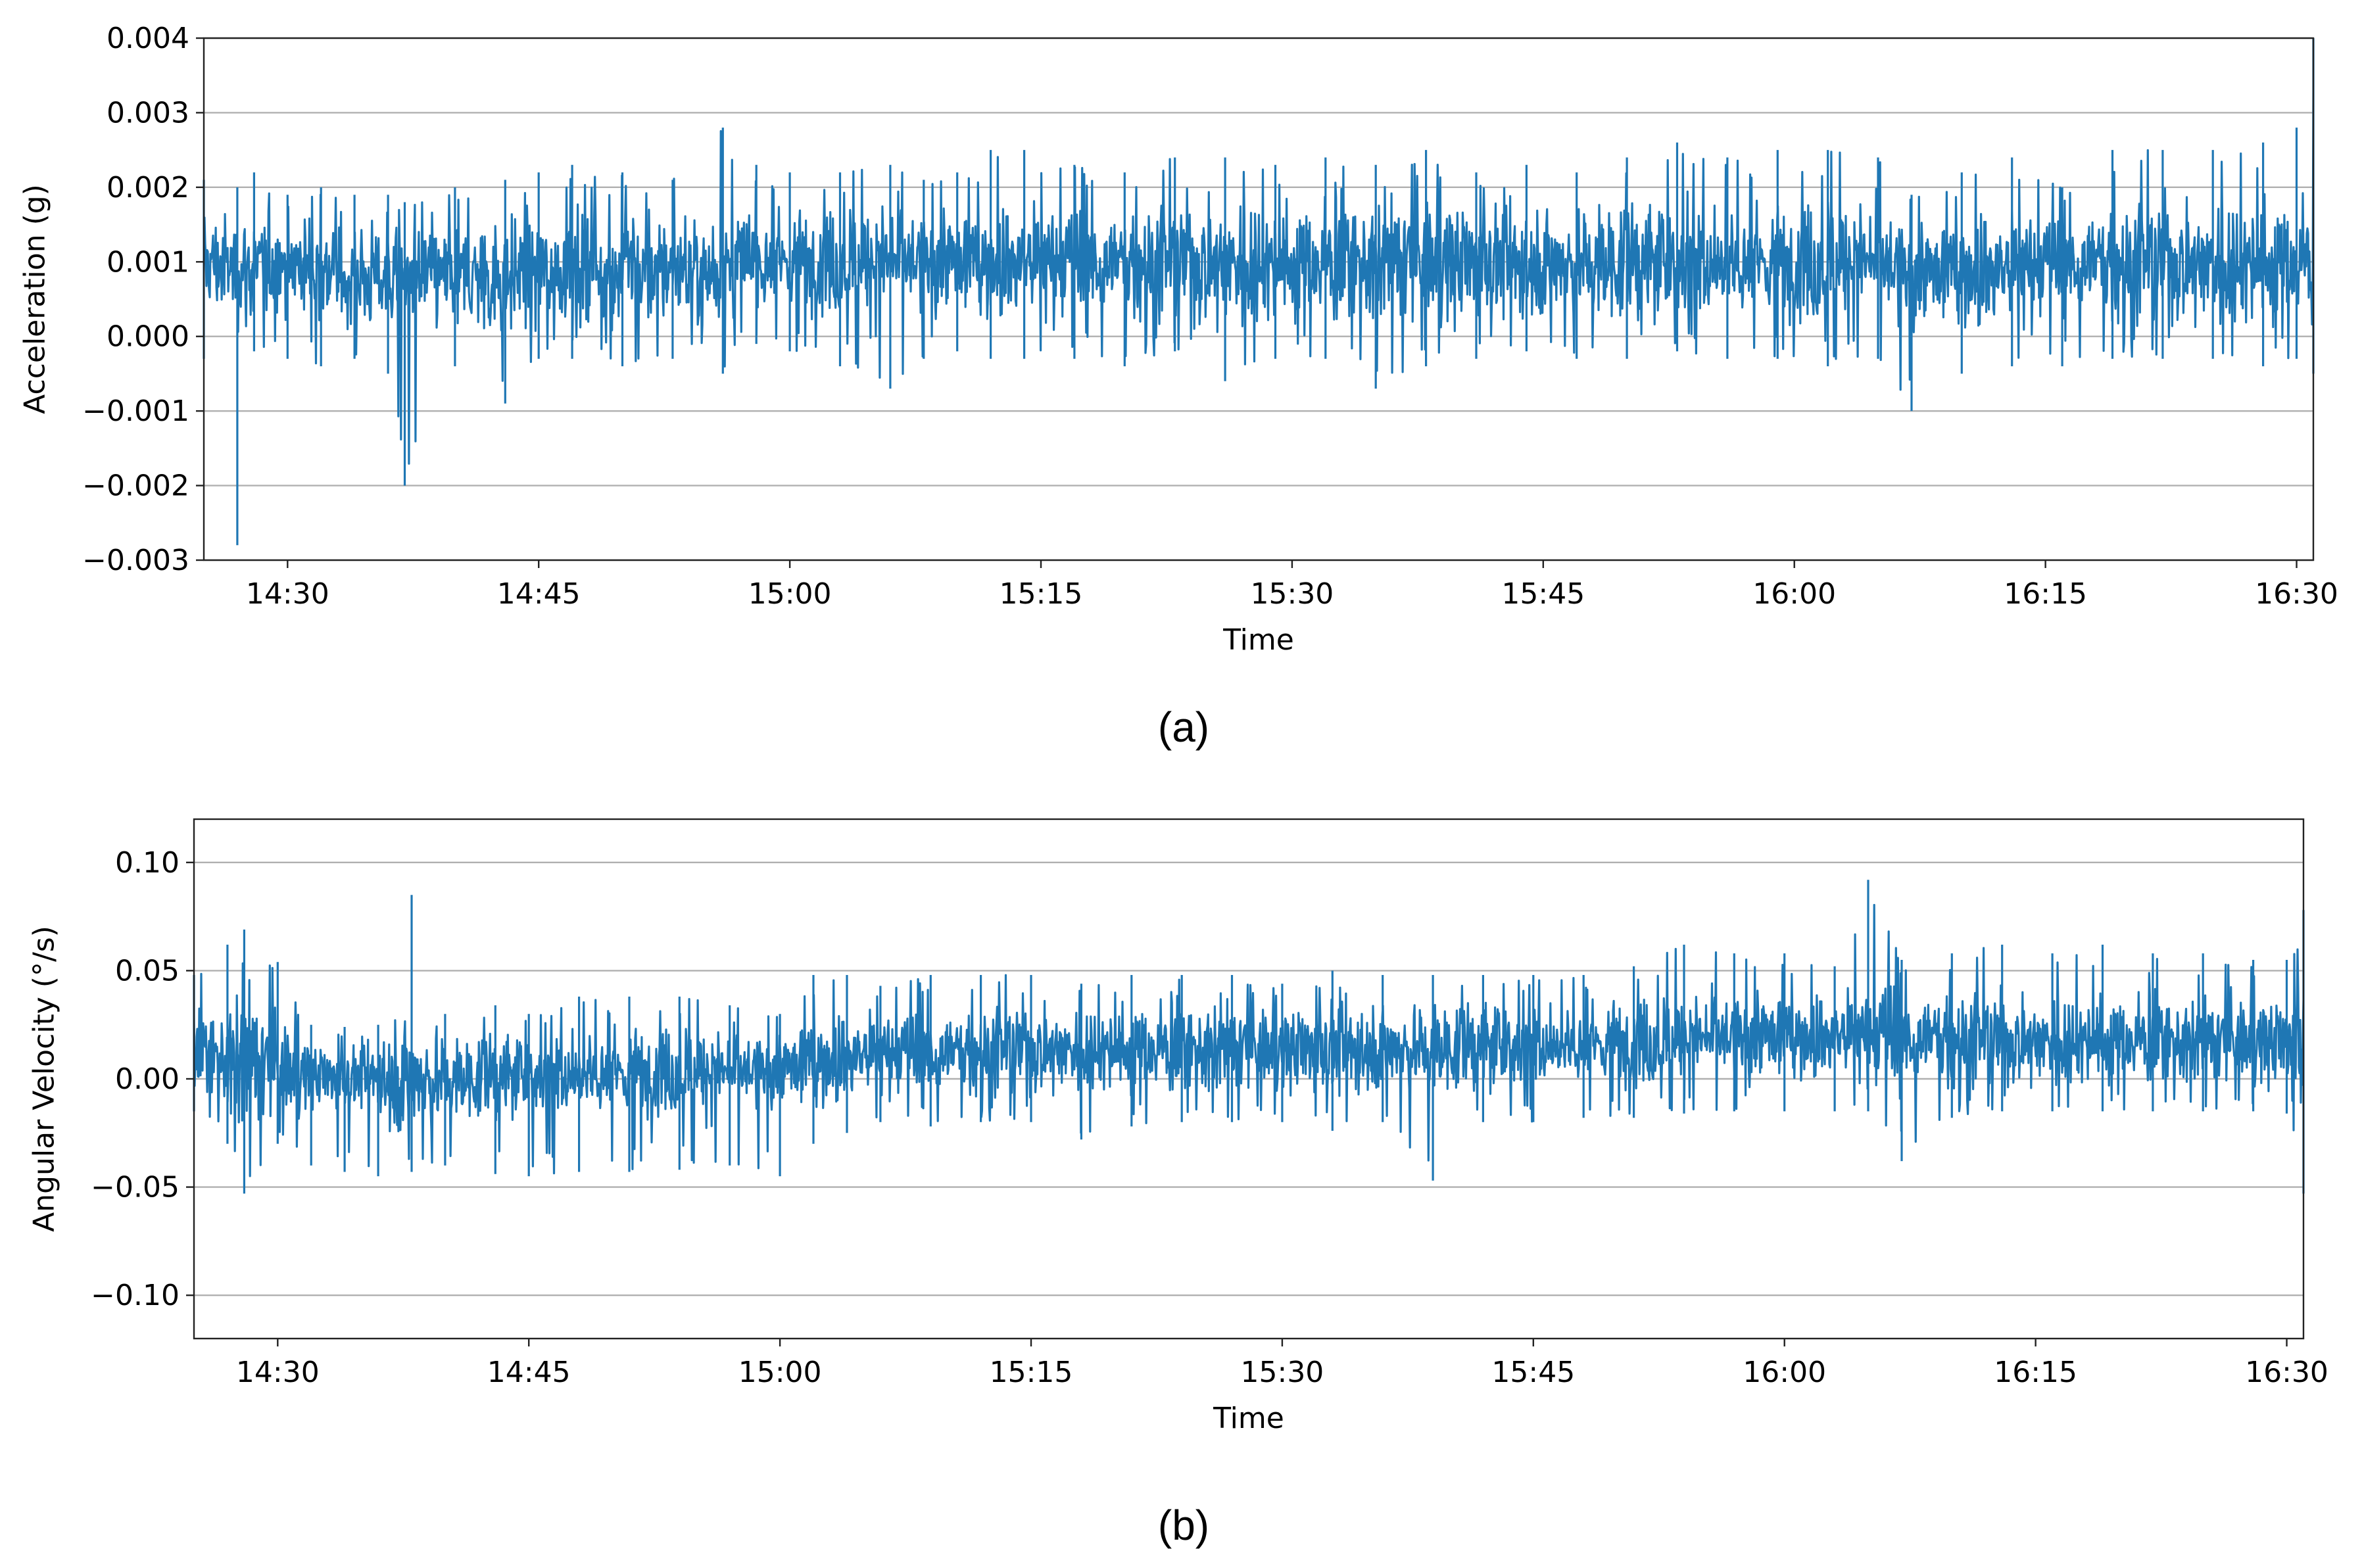 This screenshot has height=1568, width=2362. What do you see at coordinates (1258, 640) in the screenshot?
I see `x-axis-label-a: Time` at bounding box center [1258, 640].